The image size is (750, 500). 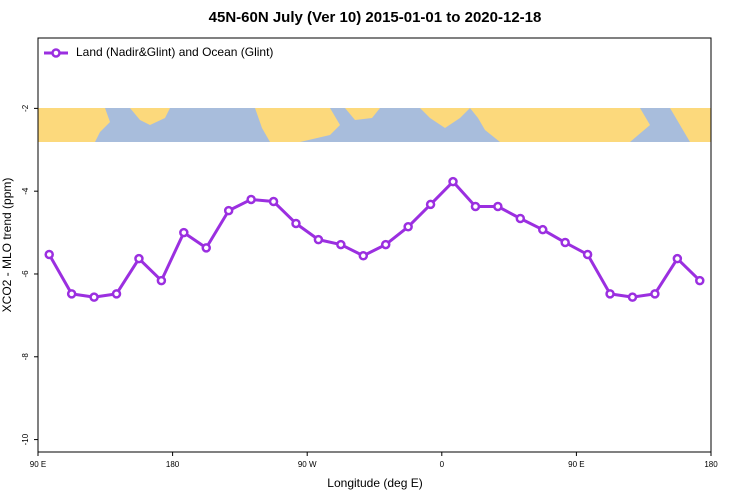 What do you see at coordinates (25, 274) in the screenshot?
I see `y-tick-label: -6` at bounding box center [25, 274].